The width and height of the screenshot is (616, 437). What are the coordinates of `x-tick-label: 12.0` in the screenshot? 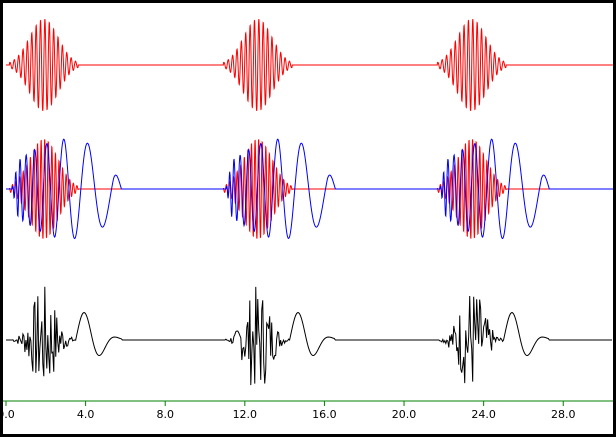 It's located at (245, 414).